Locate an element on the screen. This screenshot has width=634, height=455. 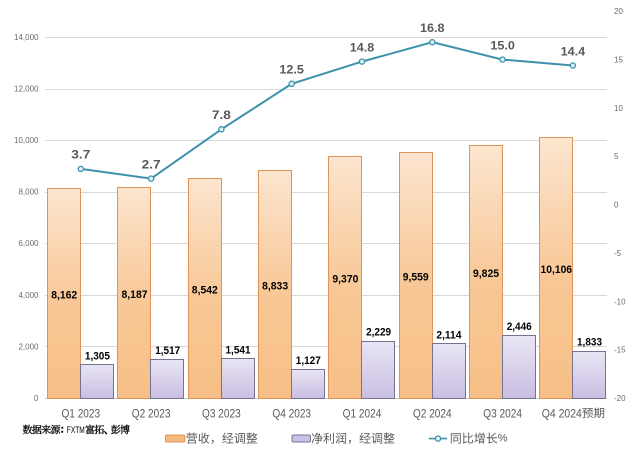
svg-text: -5 is located at coordinates (618, 253).